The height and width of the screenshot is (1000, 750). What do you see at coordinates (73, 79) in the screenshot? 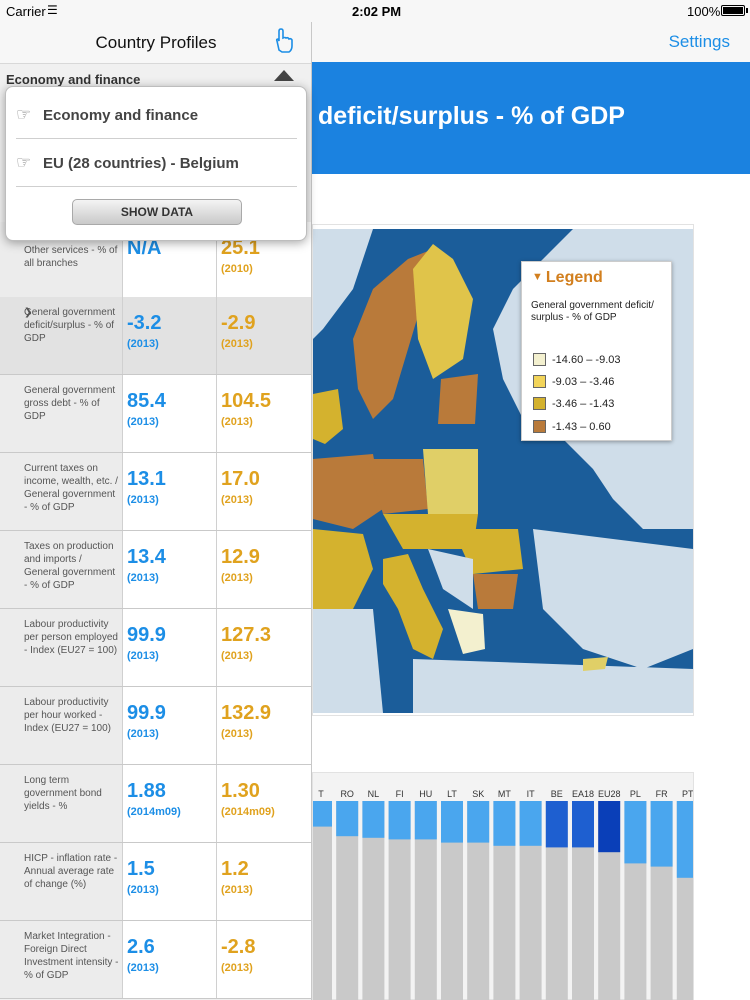
I see `section-label: Economy and finance` at bounding box center [73, 79].